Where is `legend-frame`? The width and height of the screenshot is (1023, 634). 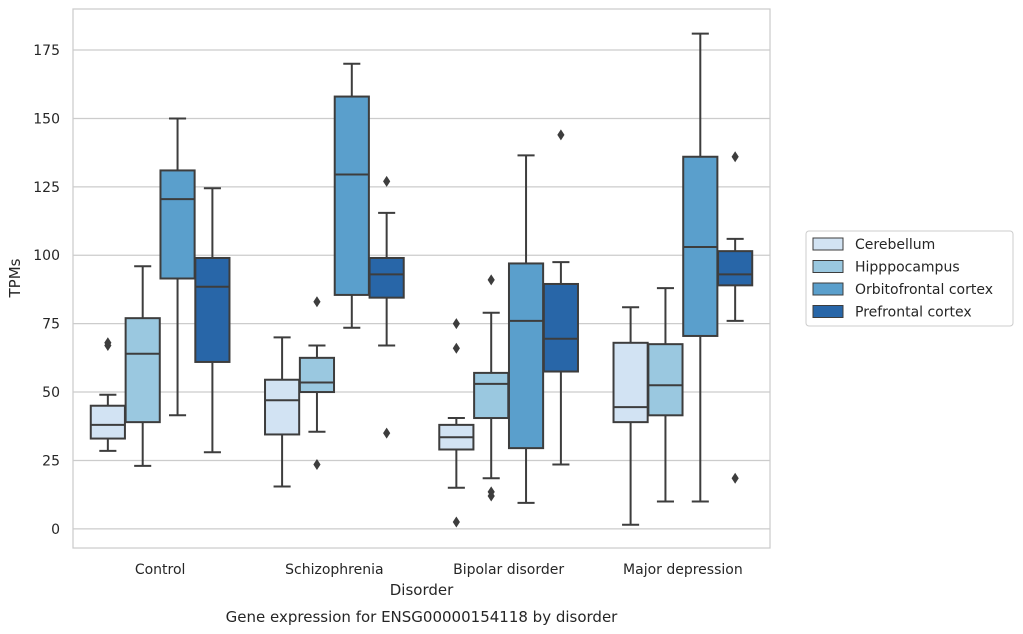
legend-frame is located at coordinates (909, 278).